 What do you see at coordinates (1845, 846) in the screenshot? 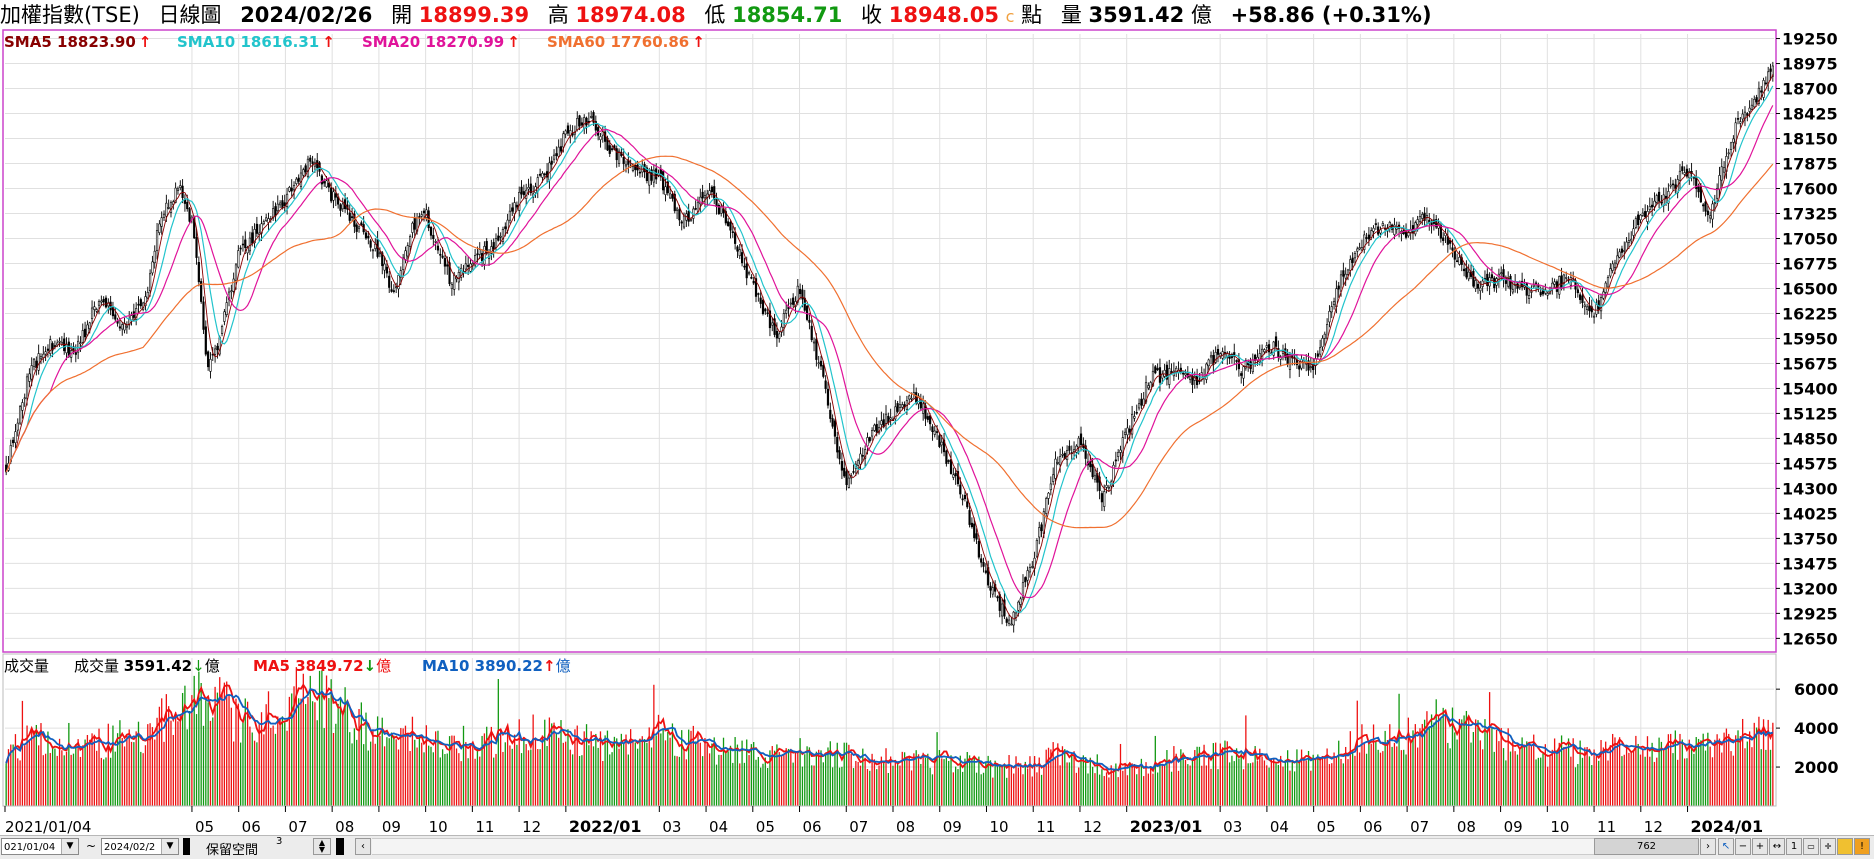
I see `data-icon` at bounding box center [1845, 846].